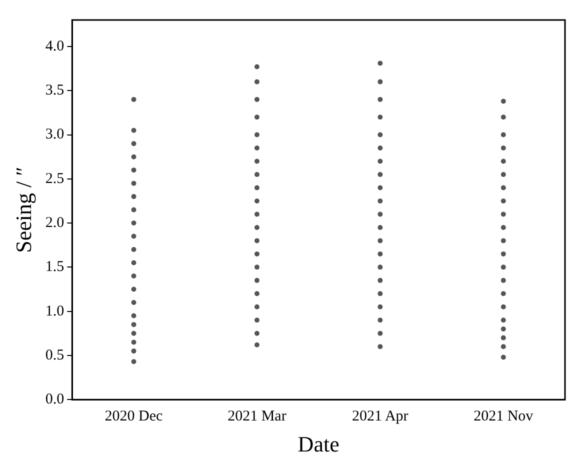 This screenshot has height=471, width=579. What do you see at coordinates (380, 416) in the screenshot?
I see `x-tick-label: 2021 Apr` at bounding box center [380, 416].